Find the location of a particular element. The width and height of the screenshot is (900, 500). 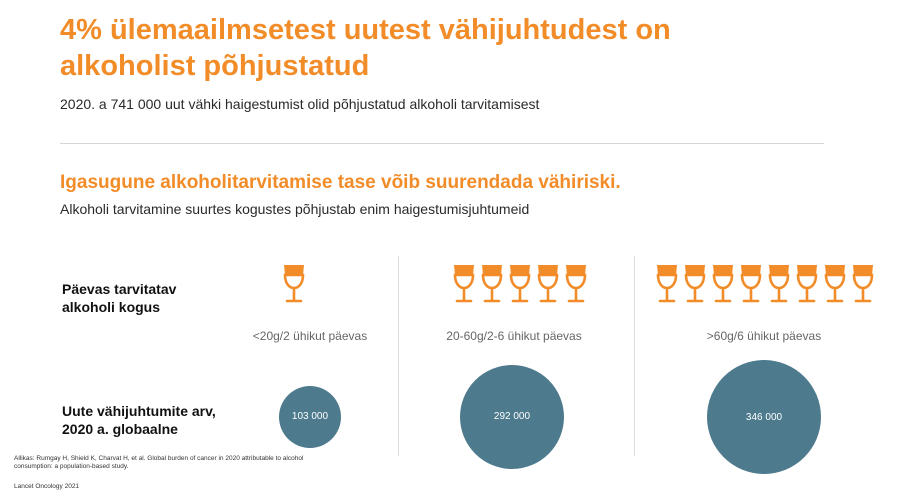

source-journal: Lancet Oncology 2021 is located at coordinates (47, 486).